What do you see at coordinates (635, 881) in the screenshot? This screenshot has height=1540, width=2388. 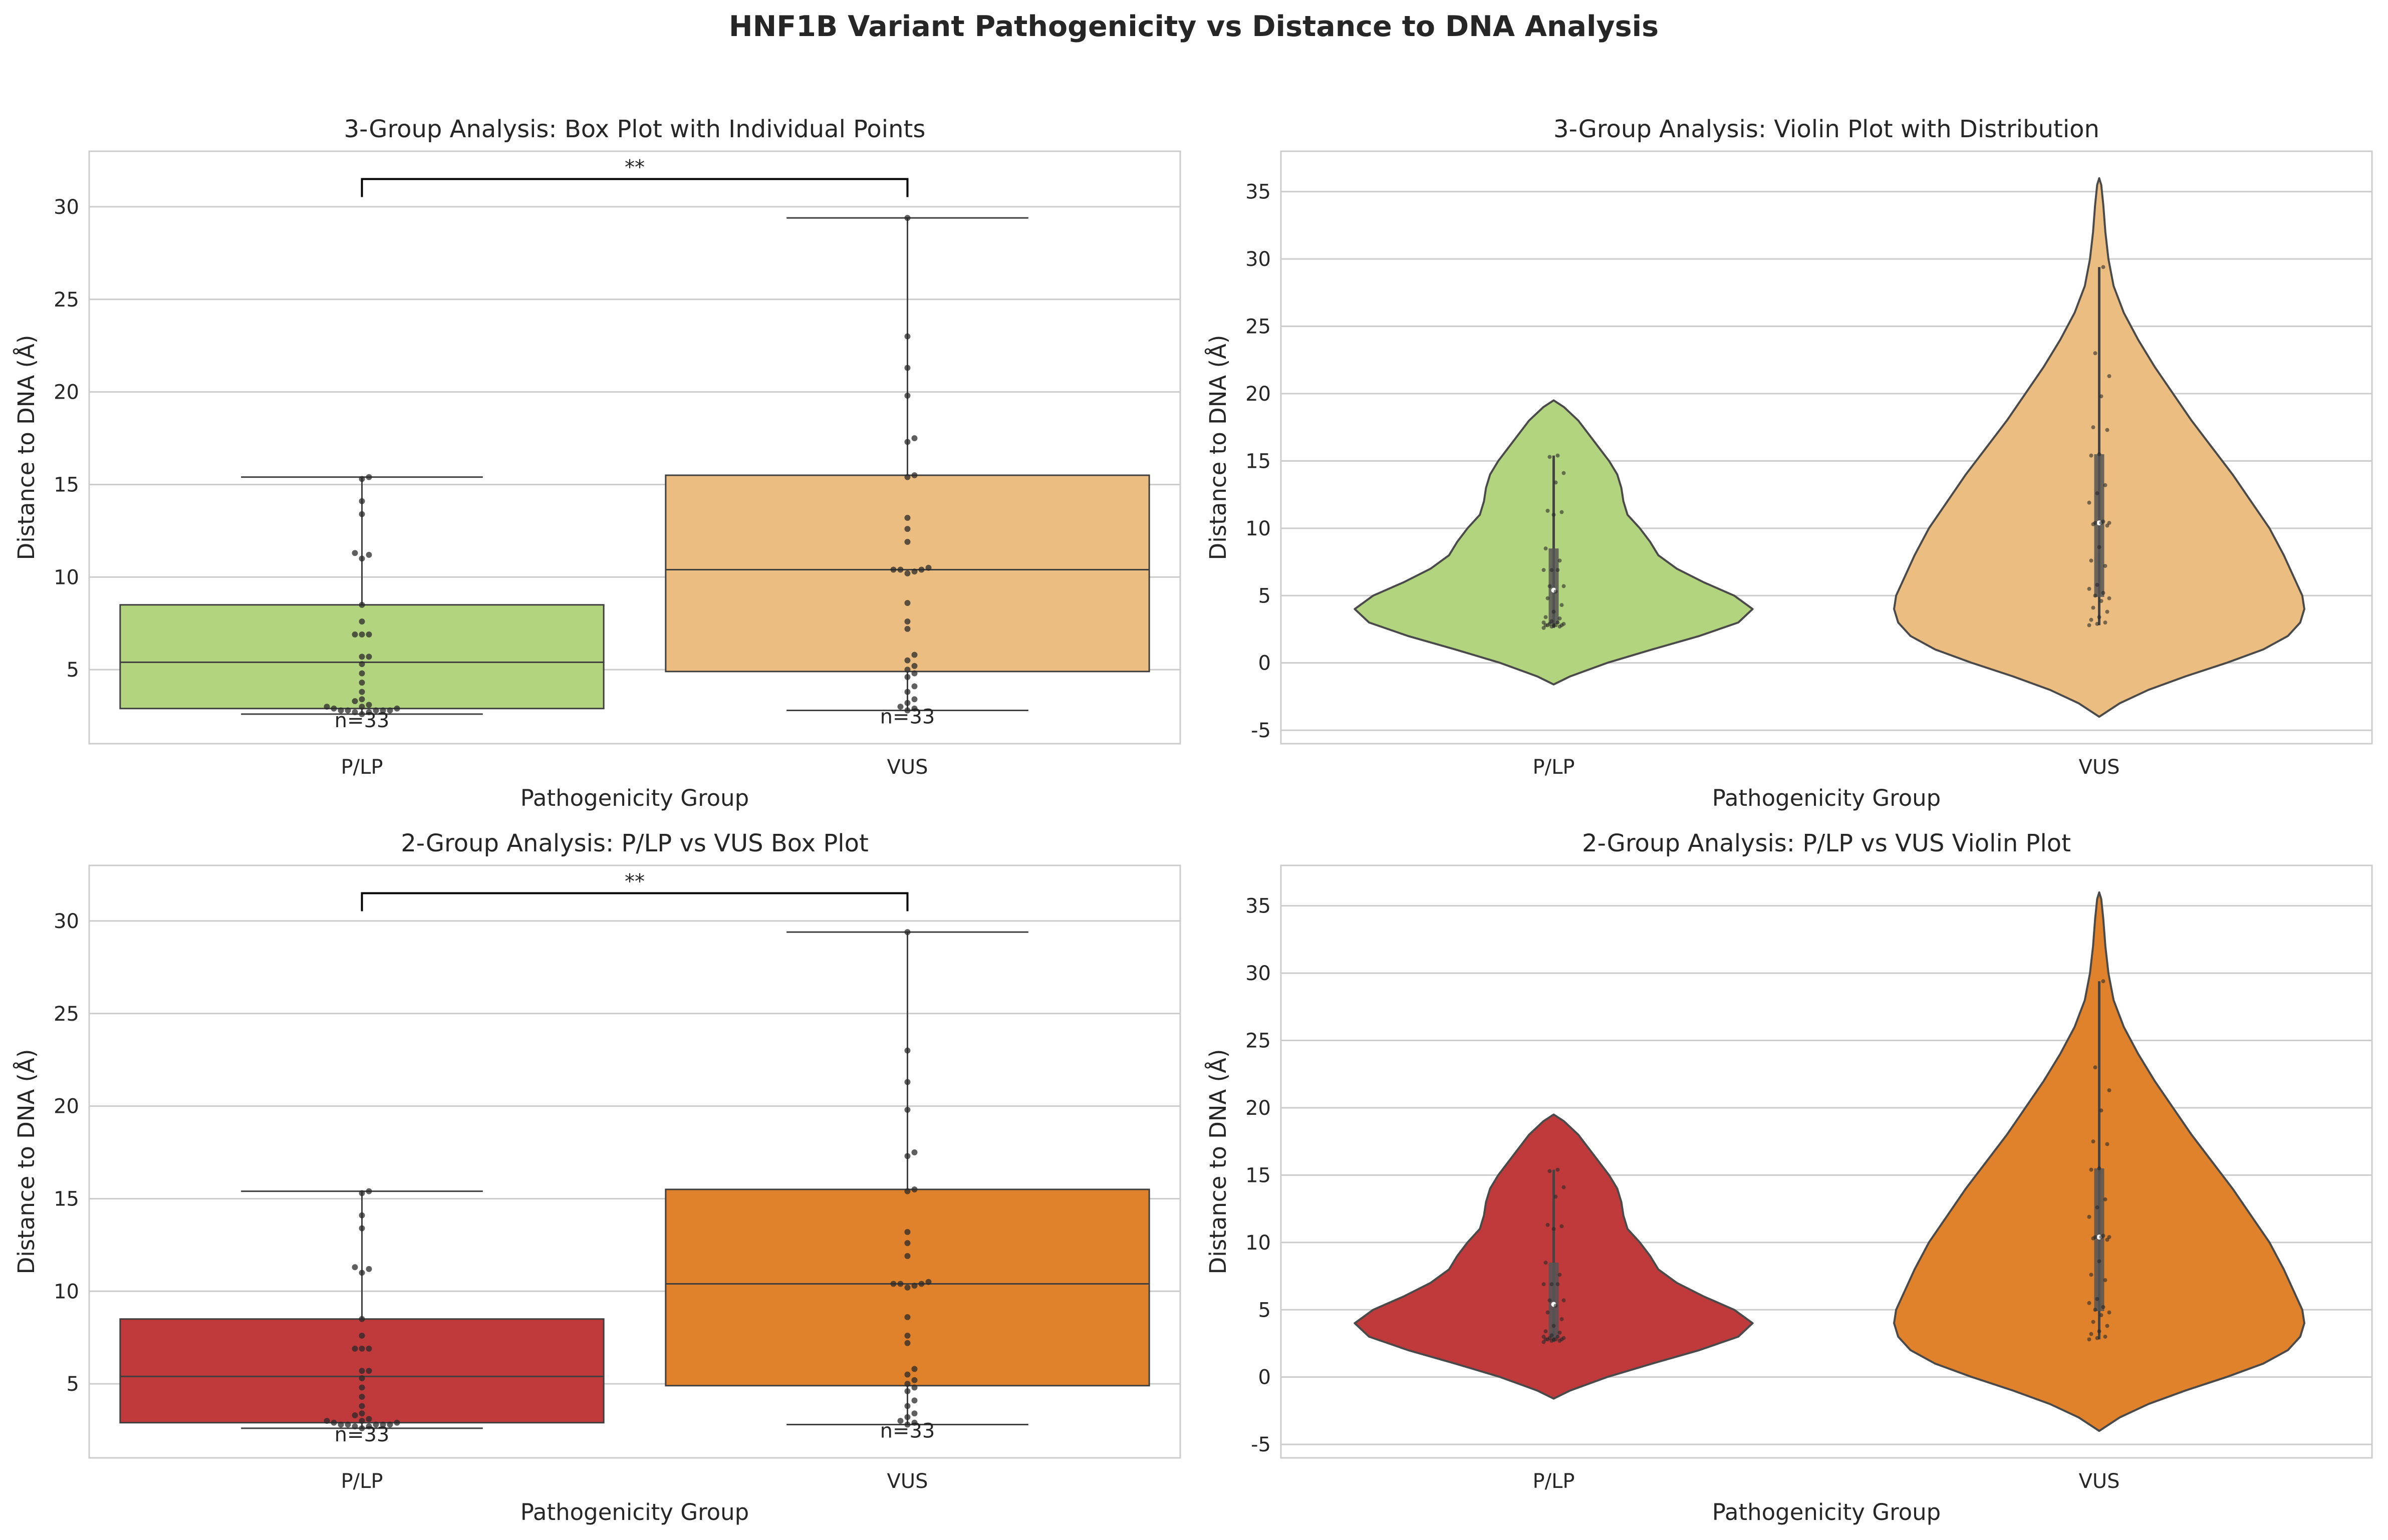 I see `significance-label: **` at bounding box center [635, 881].